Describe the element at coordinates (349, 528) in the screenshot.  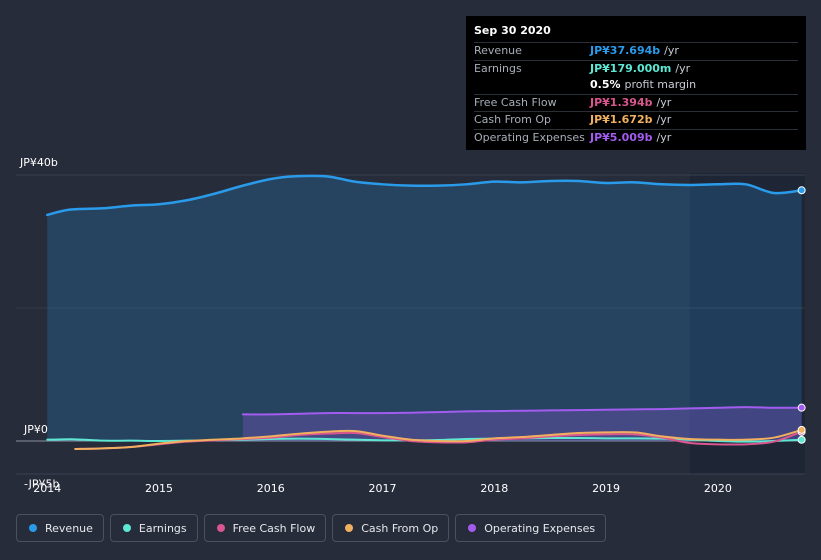
I see `cash-from-op-dot-icon` at that location.